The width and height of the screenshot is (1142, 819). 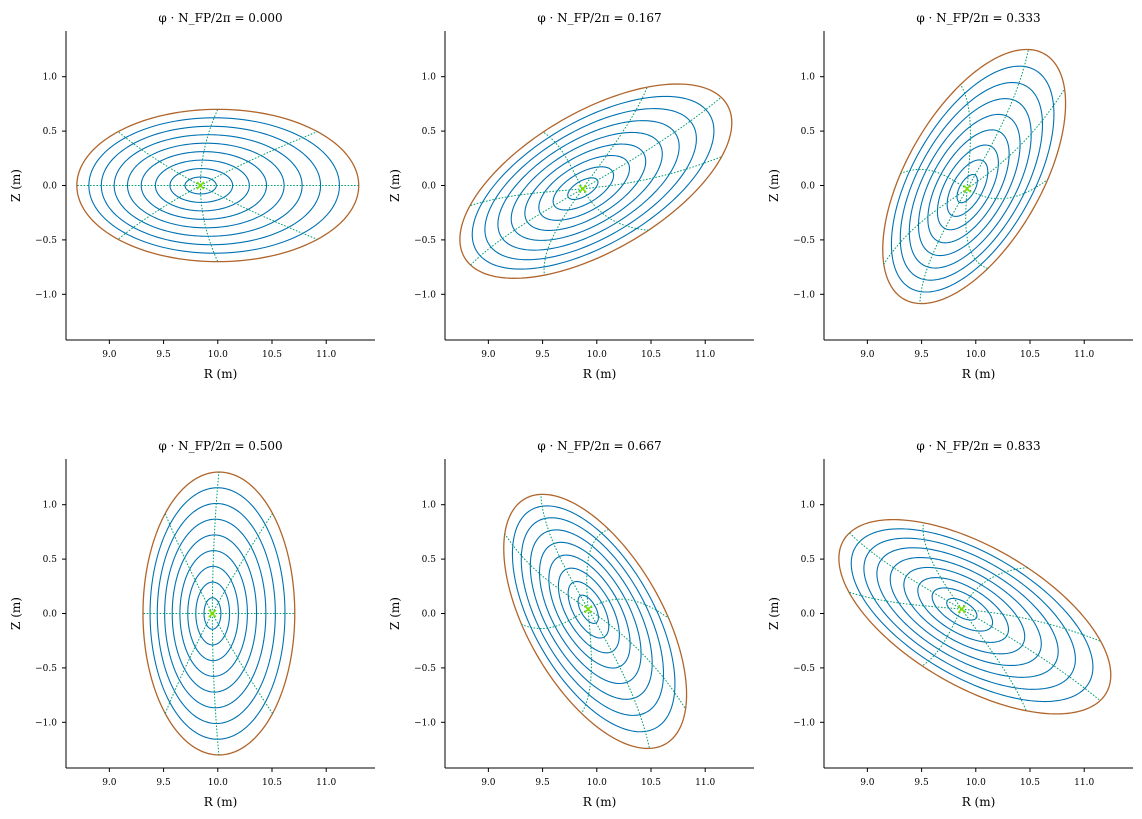 What do you see at coordinates (978, 18) in the screenshot?
I see `panel-title: φ · N_FP/2π = 0.333` at bounding box center [978, 18].